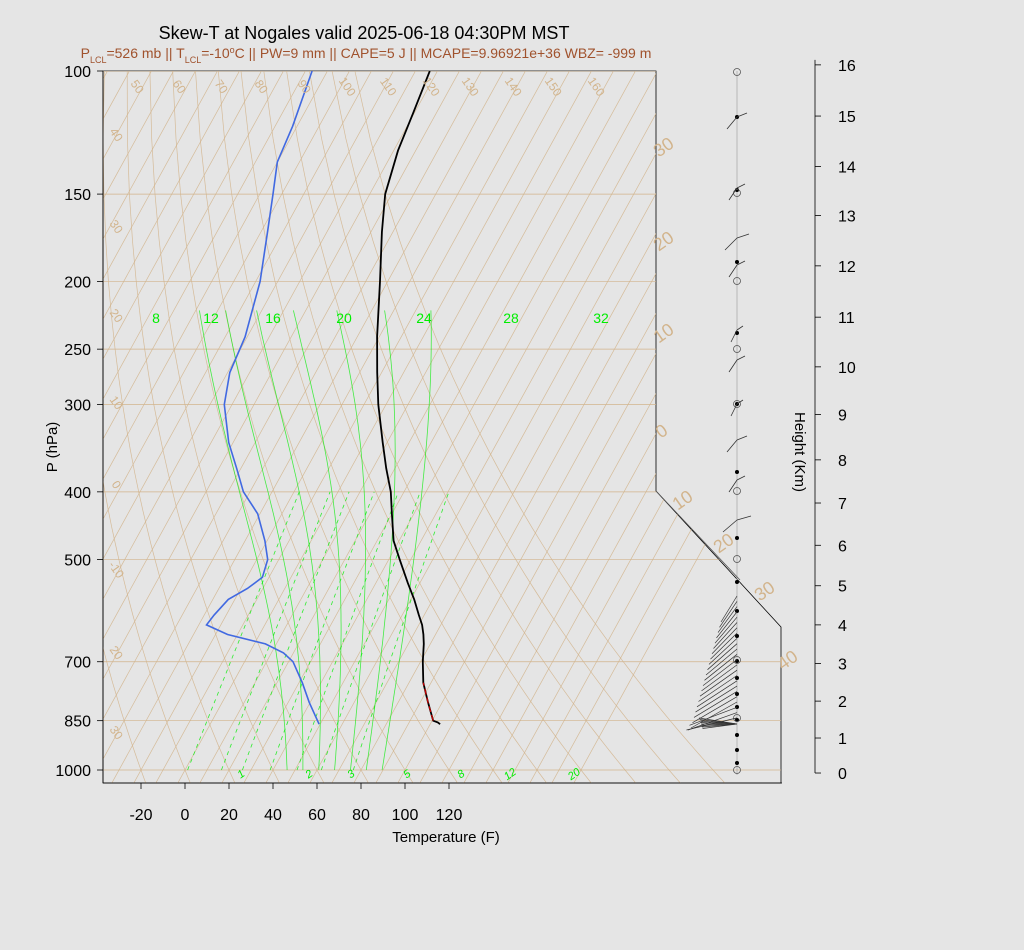 The height and width of the screenshot is (950, 1024). What do you see at coordinates (574, 775) in the screenshot?
I see `mixing-ratio-label: 20` at bounding box center [574, 775].